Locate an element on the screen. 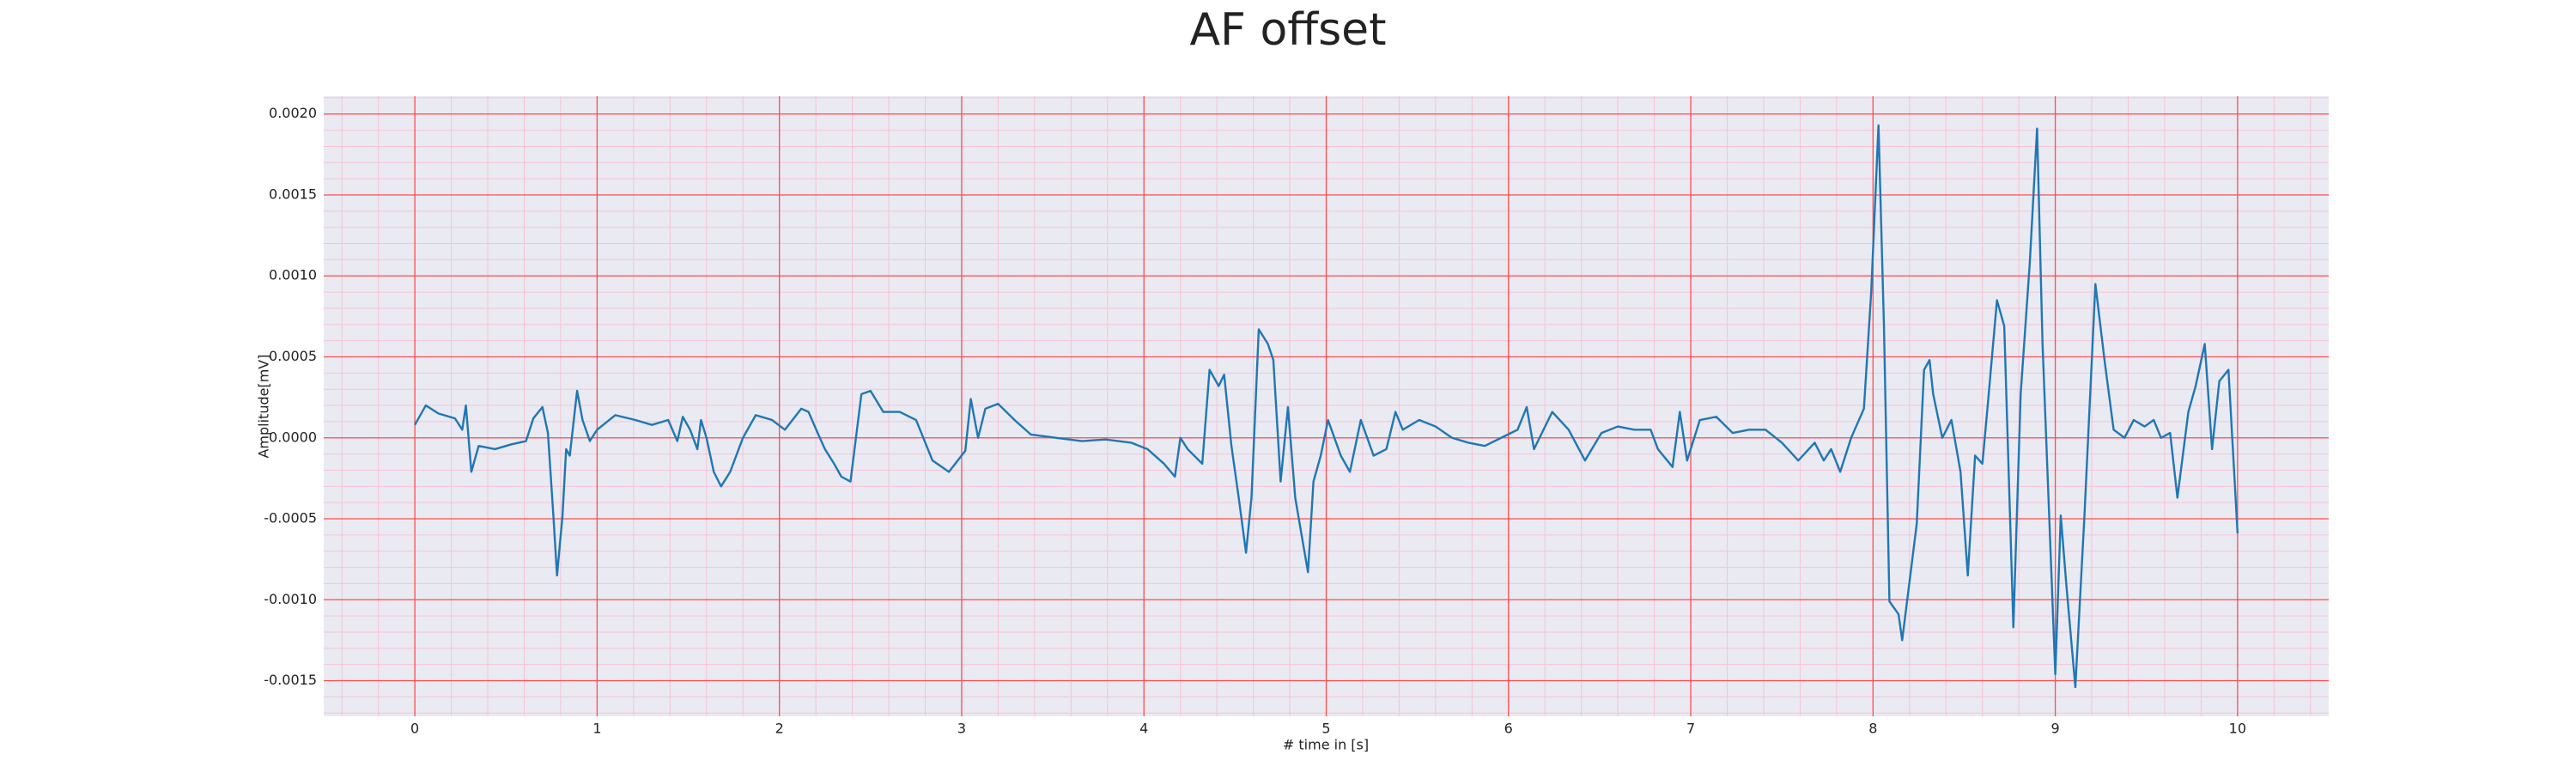  y-axis-label: Amplitude[mV] is located at coordinates (264, 406).